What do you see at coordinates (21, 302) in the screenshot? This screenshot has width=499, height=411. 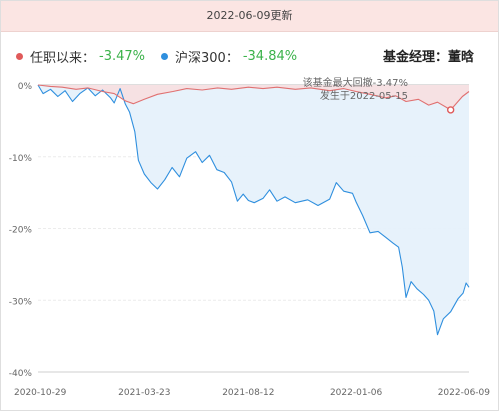 I see `y-tick-label: -30%` at bounding box center [21, 302].